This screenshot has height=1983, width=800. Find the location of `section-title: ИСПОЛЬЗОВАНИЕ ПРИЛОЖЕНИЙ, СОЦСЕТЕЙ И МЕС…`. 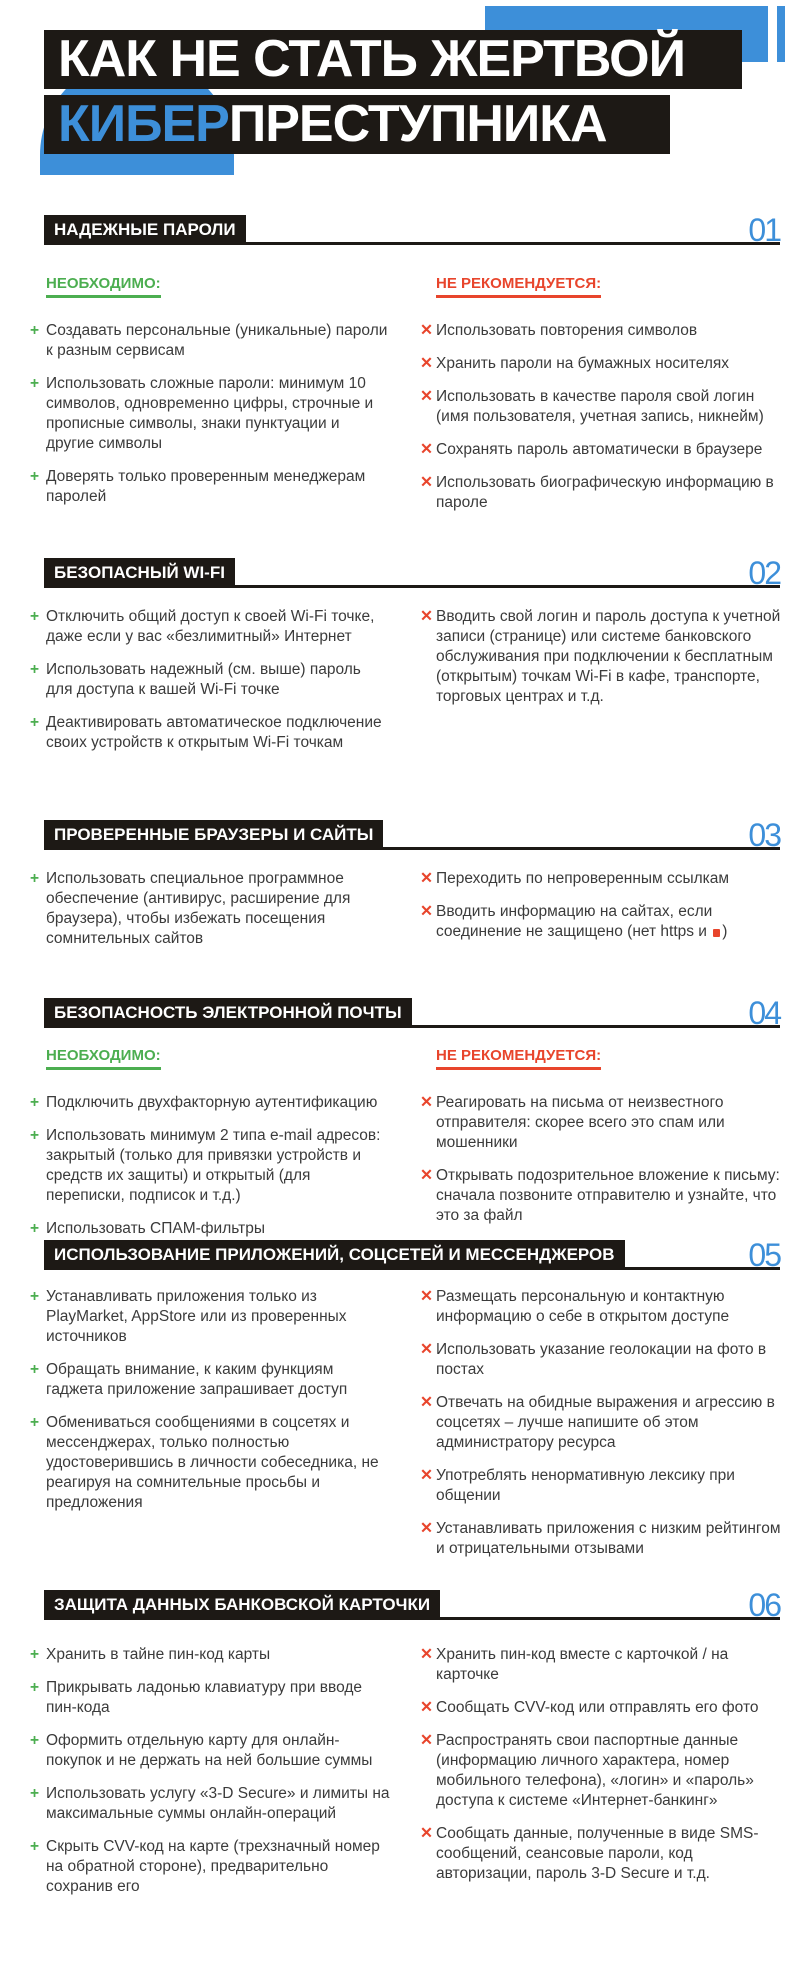

section-title: ИСПОЛЬЗОВАНИЕ ПРИЛОЖЕНИЙ, СОЦСЕТЕЙ И МЕС… is located at coordinates (334, 1255).